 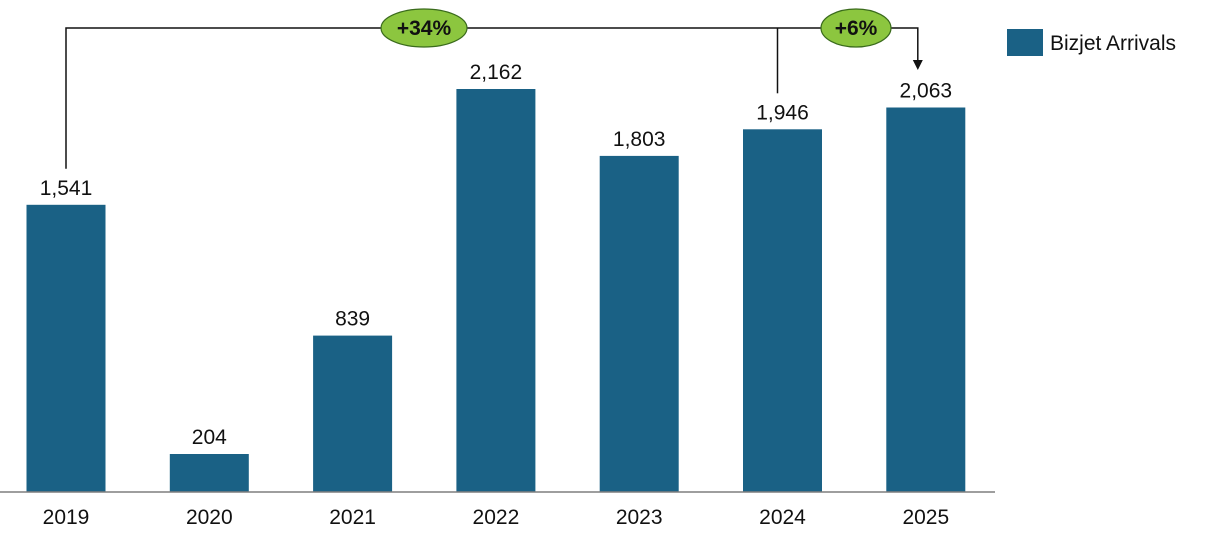 What do you see at coordinates (66, 517) in the screenshot?
I see `x-tick-2019: 2019` at bounding box center [66, 517].